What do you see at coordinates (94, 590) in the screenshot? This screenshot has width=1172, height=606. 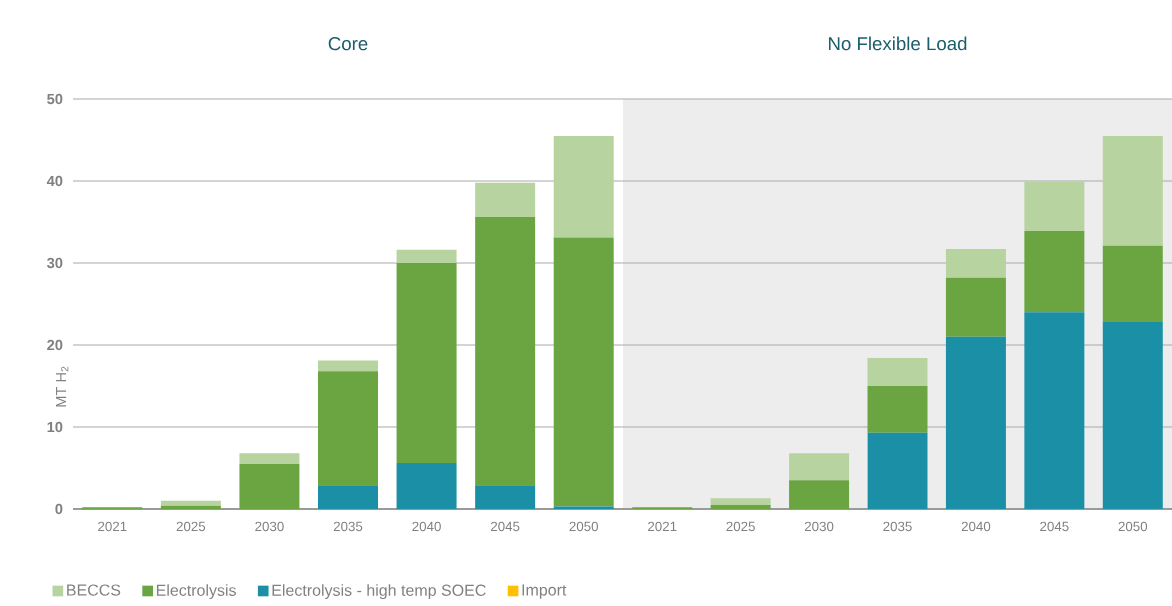 I see `legend-label: BECCS` at bounding box center [94, 590].